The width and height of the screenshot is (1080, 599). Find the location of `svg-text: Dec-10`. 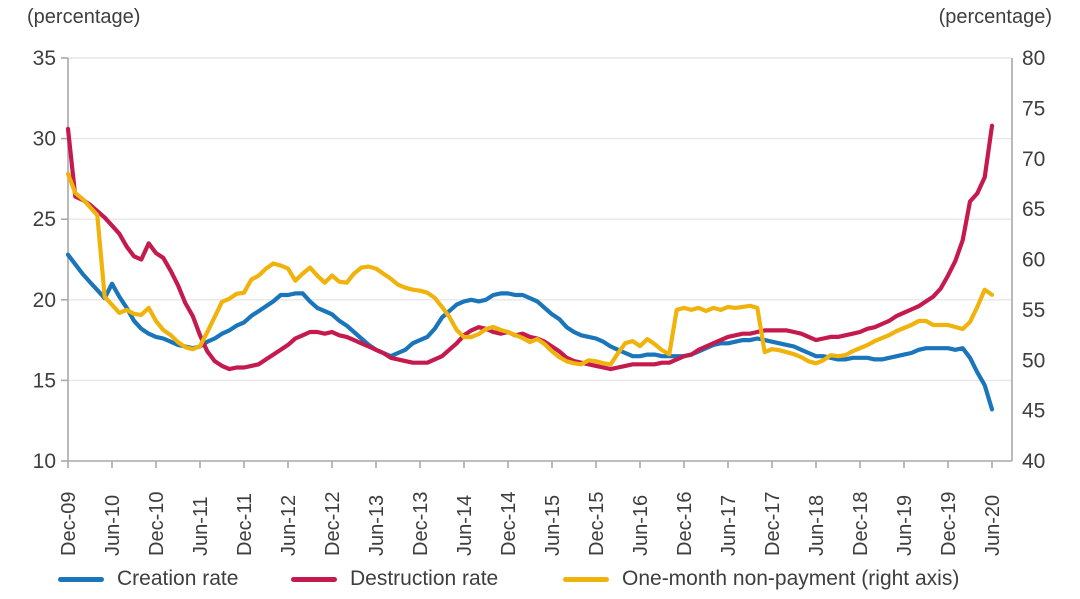

svg-text: Dec-10 is located at coordinates (157, 524).